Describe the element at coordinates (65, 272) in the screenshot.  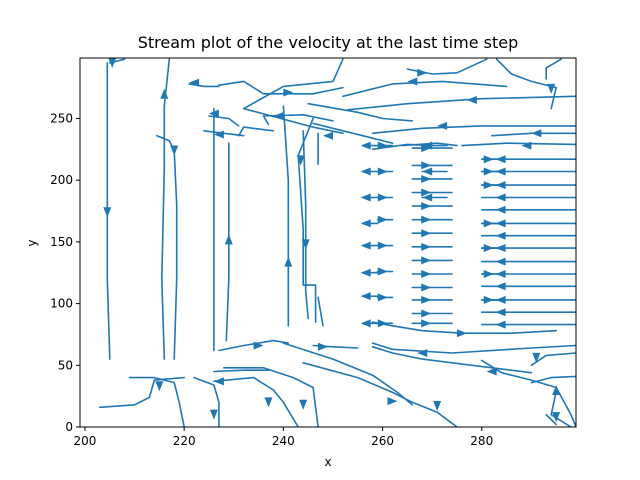
I see `y-axis-ticks: 0 50 100 150 200 250` at that location.